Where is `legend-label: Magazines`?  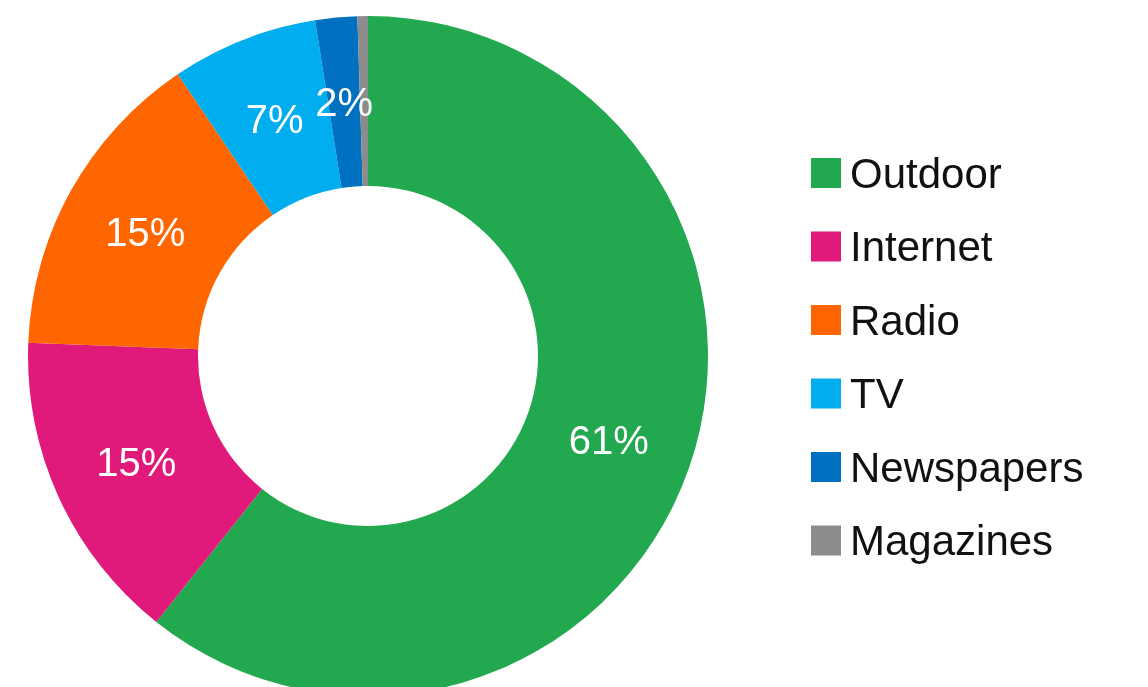 legend-label: Magazines is located at coordinates (952, 540).